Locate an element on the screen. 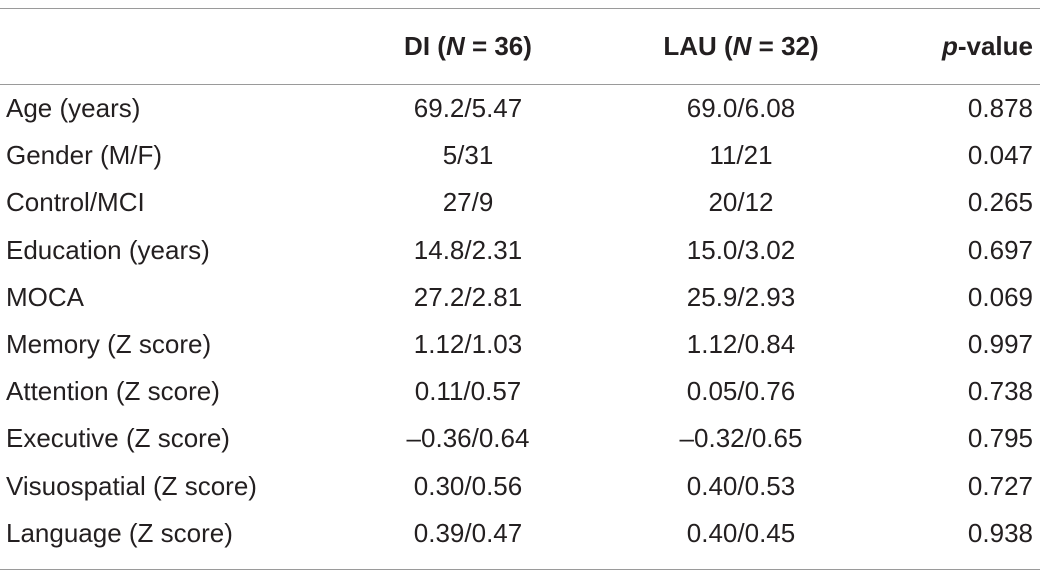 Image resolution: width=1040 pixels, height=580 pixels. header-text: = 36) is located at coordinates (498, 46).